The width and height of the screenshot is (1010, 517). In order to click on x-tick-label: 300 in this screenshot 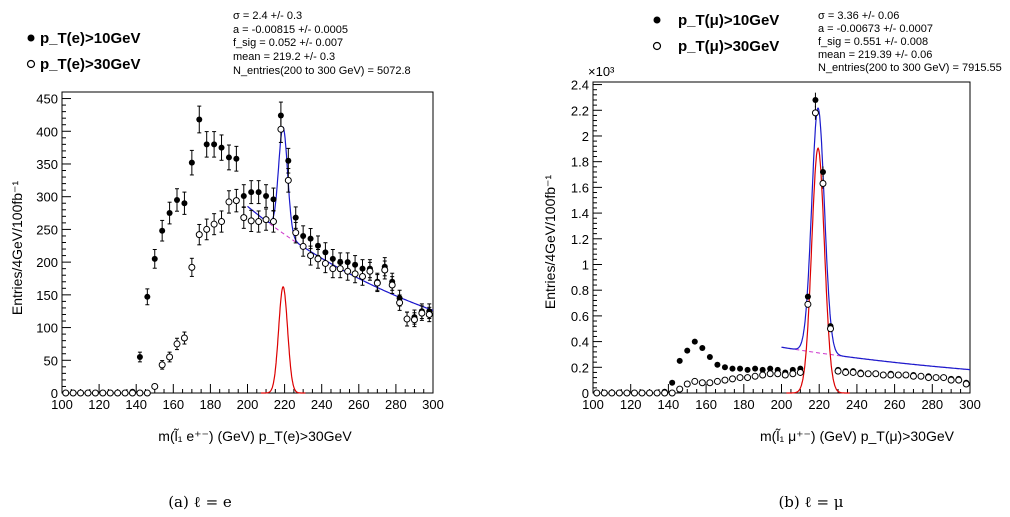, I will do `click(433, 404)`.